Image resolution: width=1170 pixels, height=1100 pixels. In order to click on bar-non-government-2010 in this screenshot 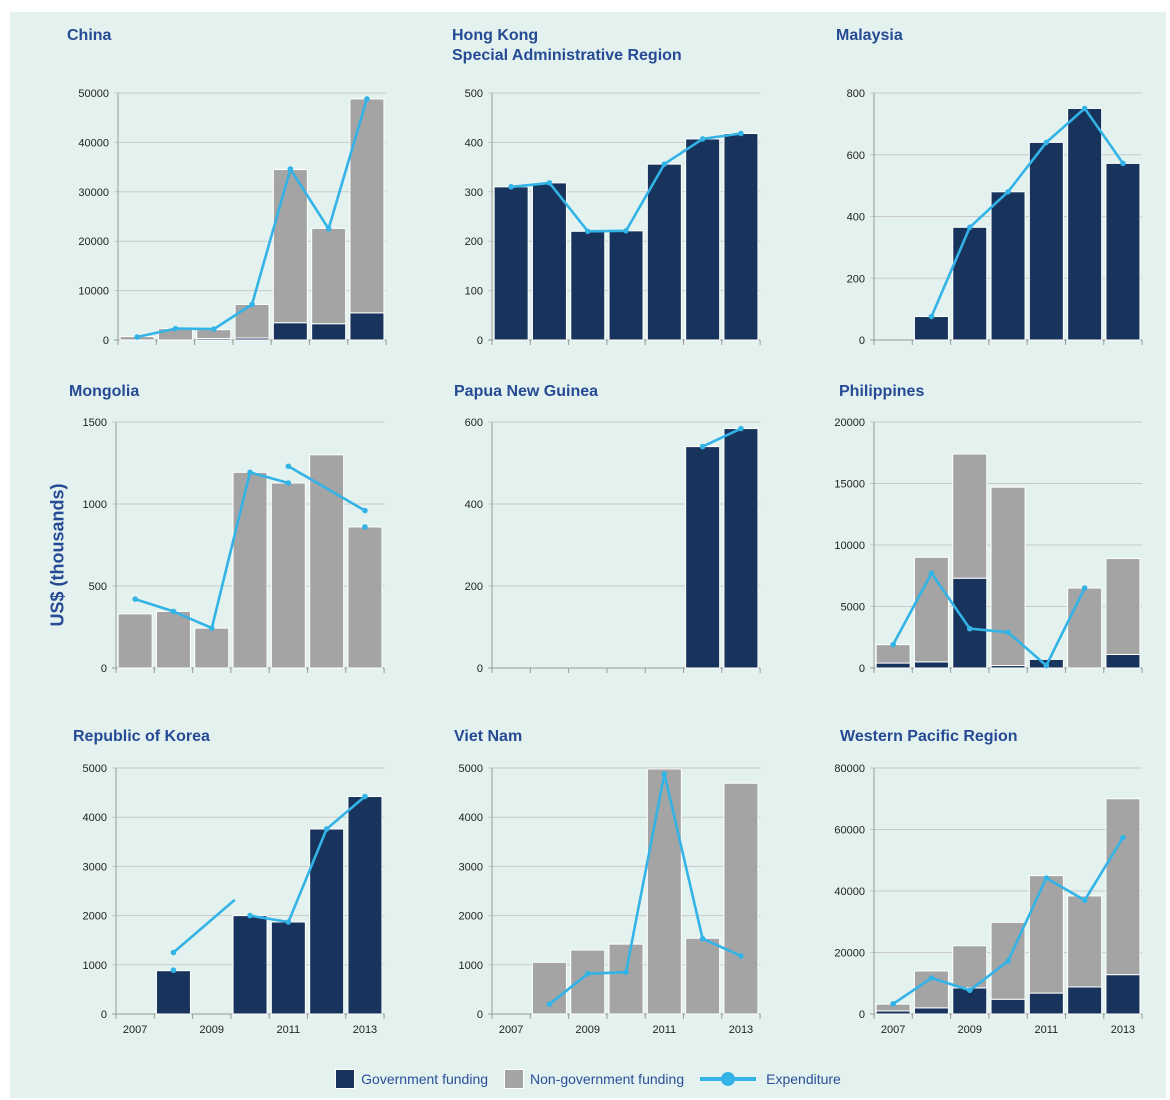, I will do `click(252, 321)`.